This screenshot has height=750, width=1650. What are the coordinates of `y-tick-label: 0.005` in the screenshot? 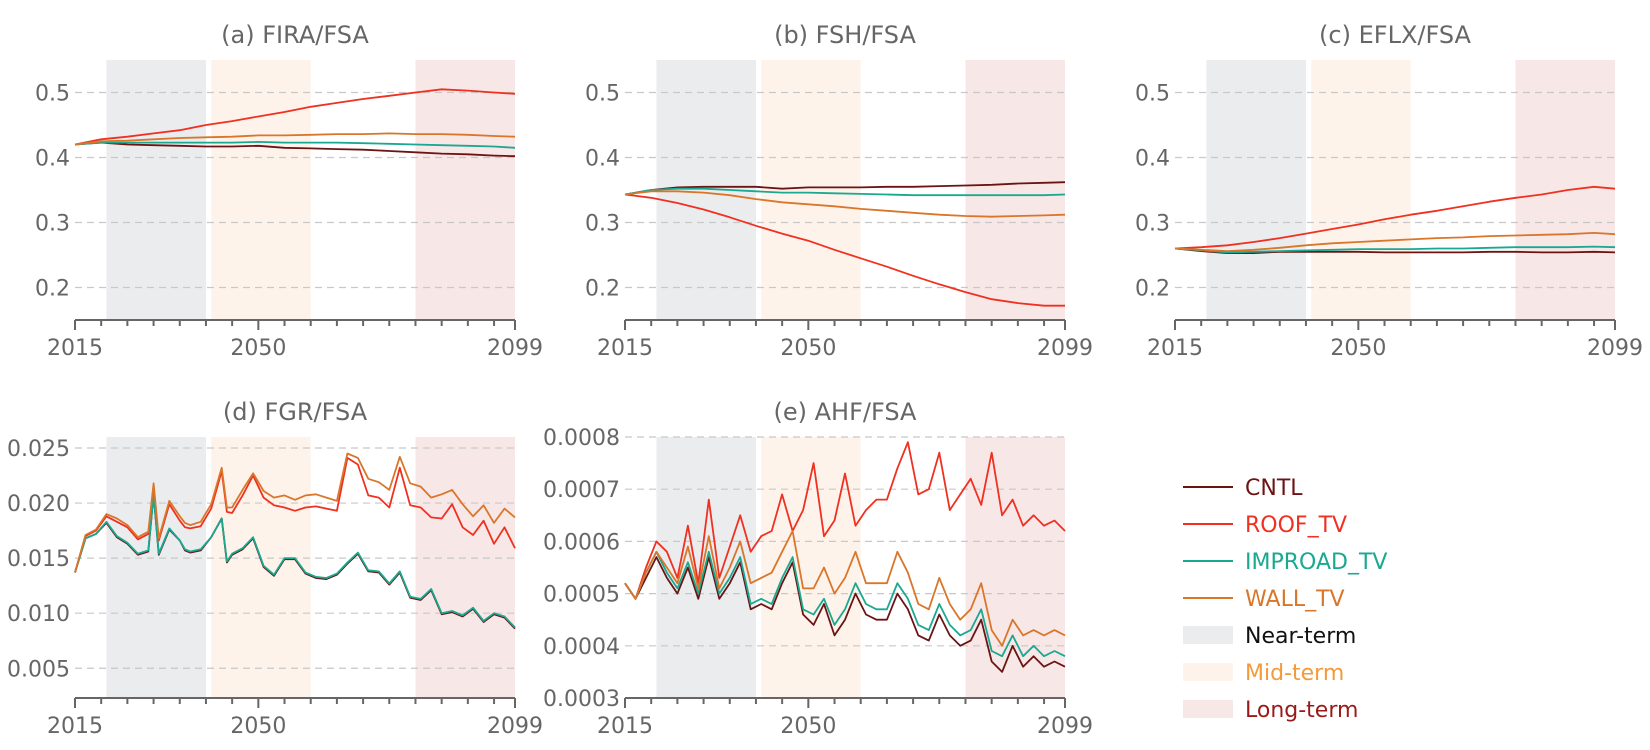 It's located at (38, 669).